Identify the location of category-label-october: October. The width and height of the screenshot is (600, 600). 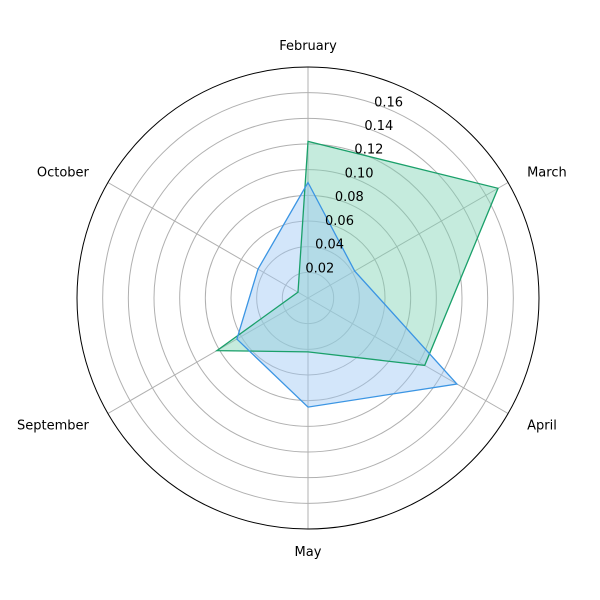
(63, 173).